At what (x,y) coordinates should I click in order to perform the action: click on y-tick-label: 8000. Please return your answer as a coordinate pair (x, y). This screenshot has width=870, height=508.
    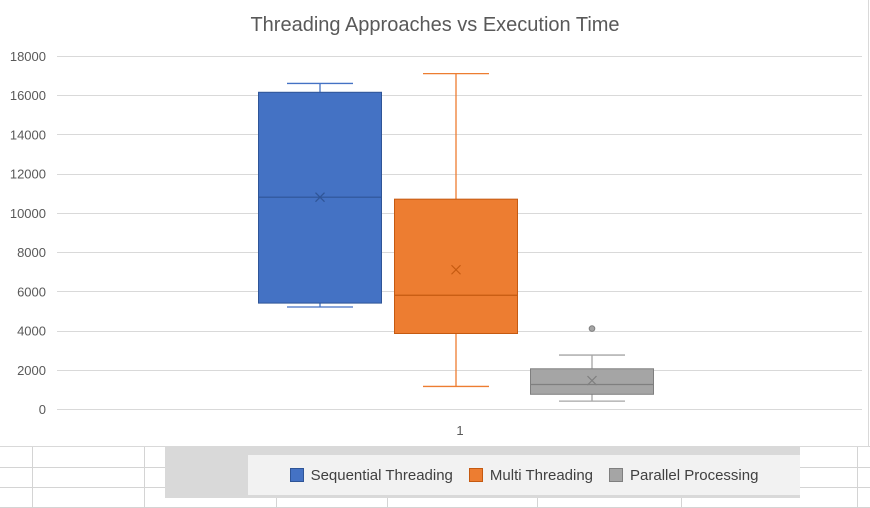
    Looking at the image, I should click on (31, 252).